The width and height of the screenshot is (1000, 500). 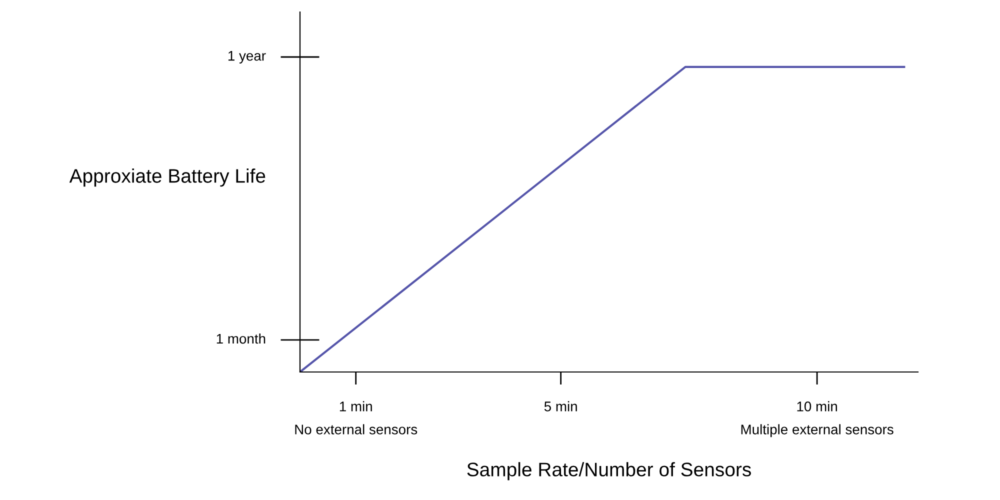 What do you see at coordinates (241, 338) in the screenshot?
I see `text: 1 month` at bounding box center [241, 338].